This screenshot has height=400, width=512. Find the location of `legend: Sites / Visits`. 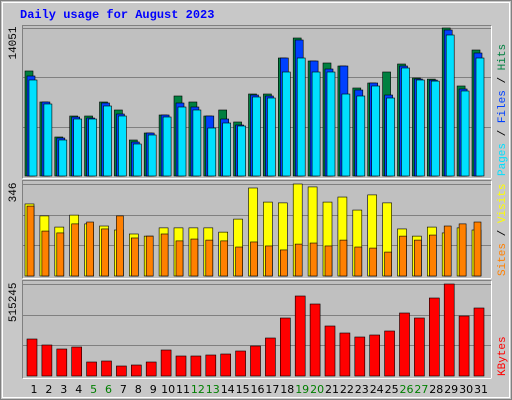

legend: Sites / Visits is located at coordinates (503, 230).